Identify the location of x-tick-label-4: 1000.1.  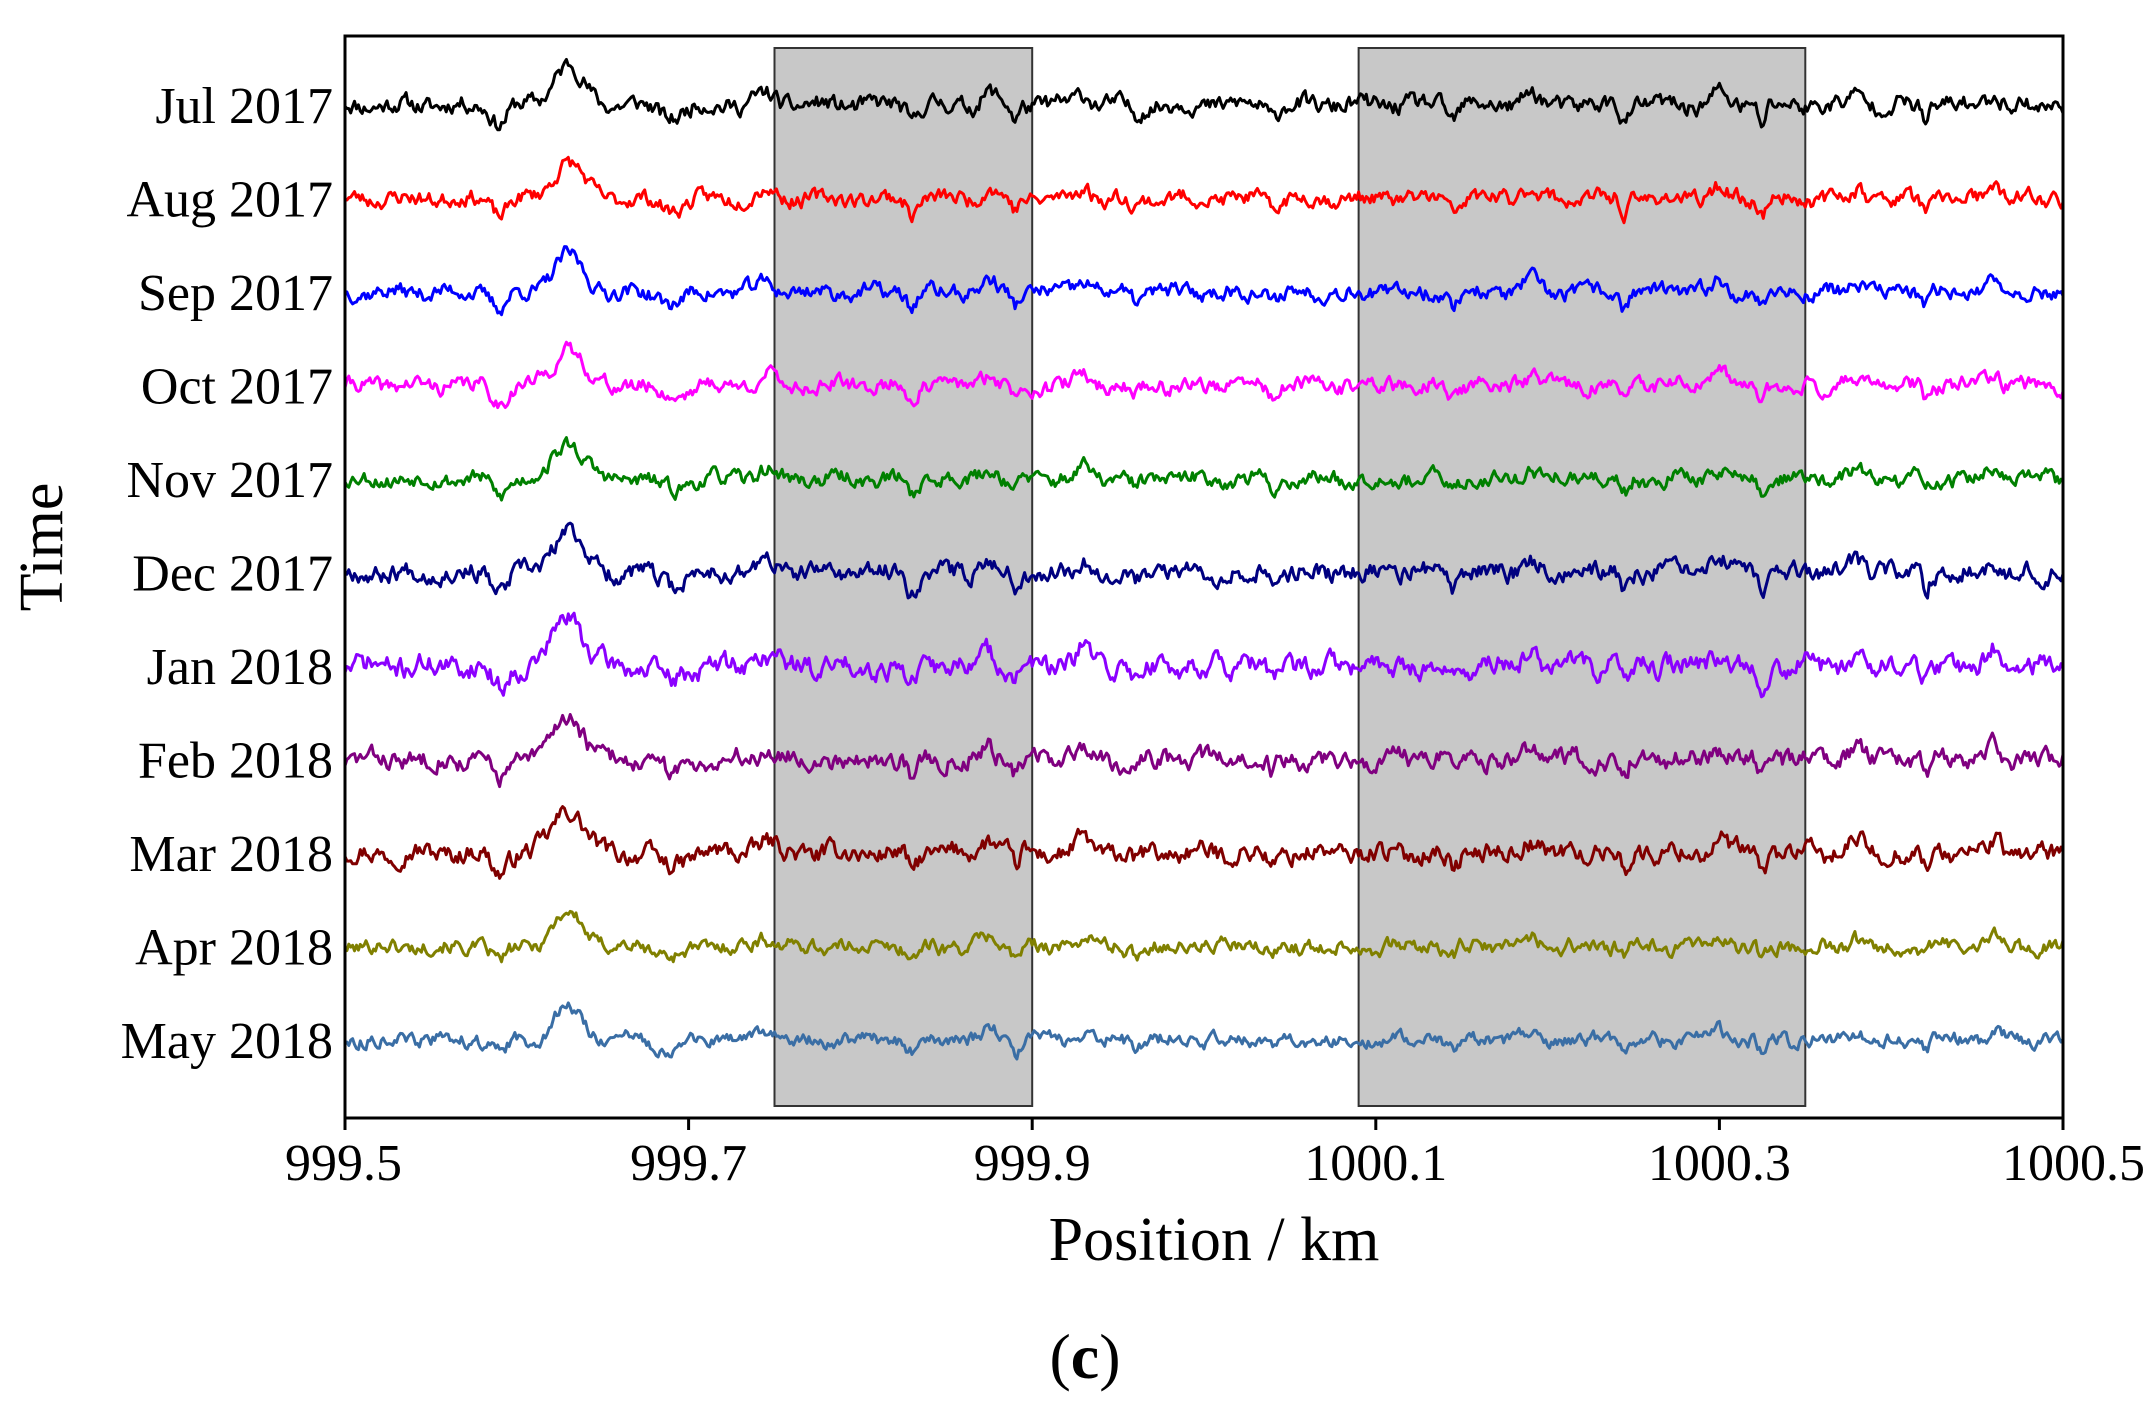
(1375, 1163).